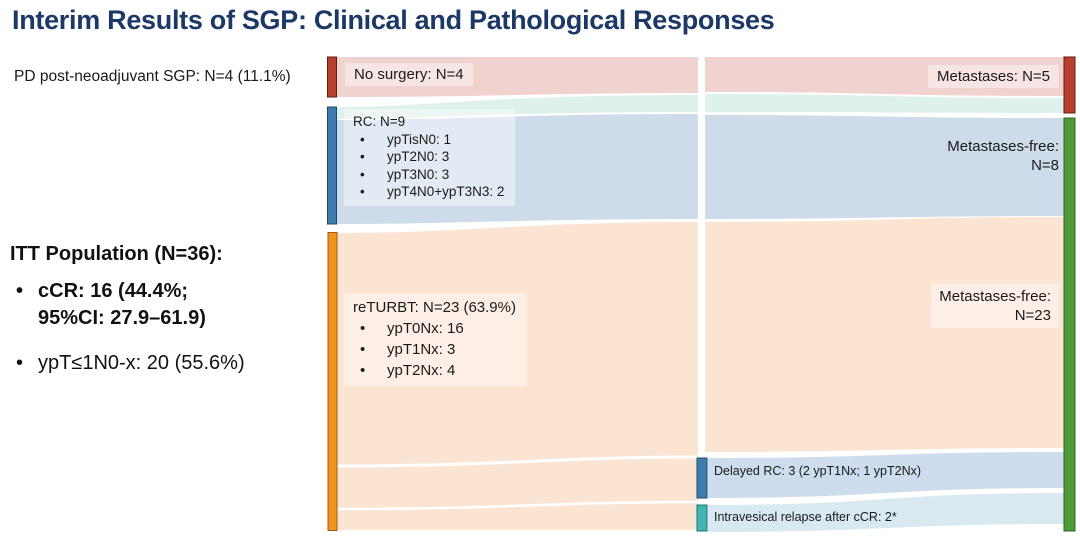  Describe the element at coordinates (434, 328) in the screenshot. I see `returbt-item: ypT0Nx: 16` at that location.